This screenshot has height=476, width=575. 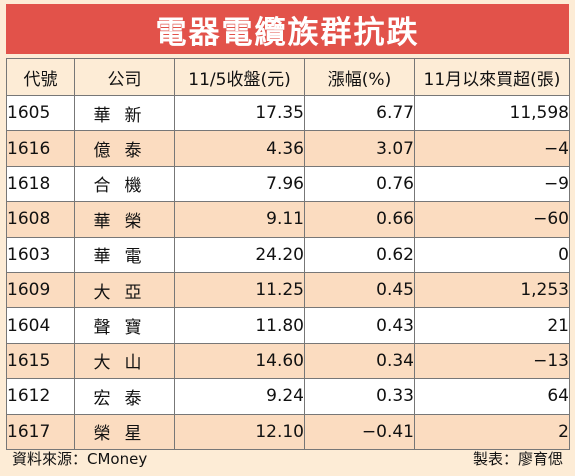 I want to click on header-close: 11/5收盤(元), so click(x=239, y=77).